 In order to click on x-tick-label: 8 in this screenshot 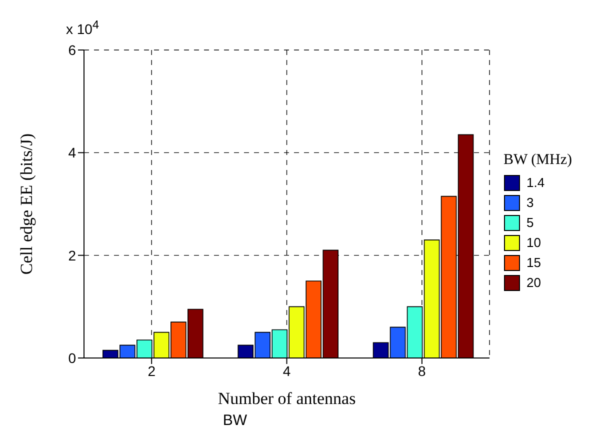, I will do `click(422, 370)`.